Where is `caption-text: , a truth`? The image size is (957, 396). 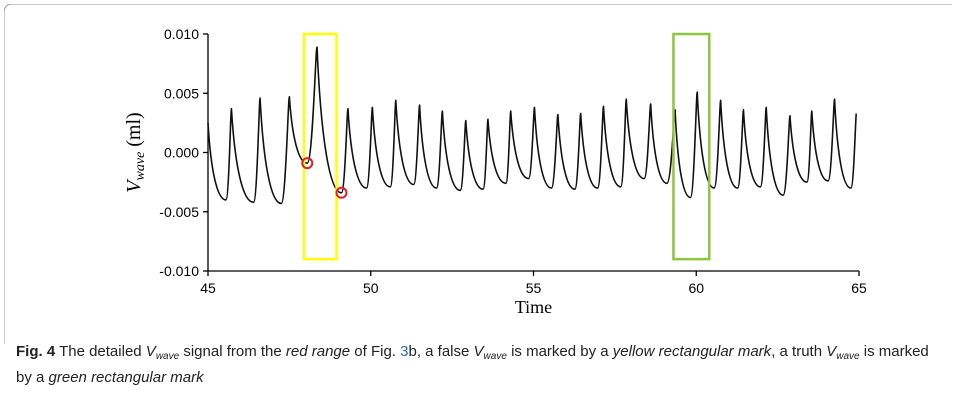
caption-text: , a truth is located at coordinates (799, 351).